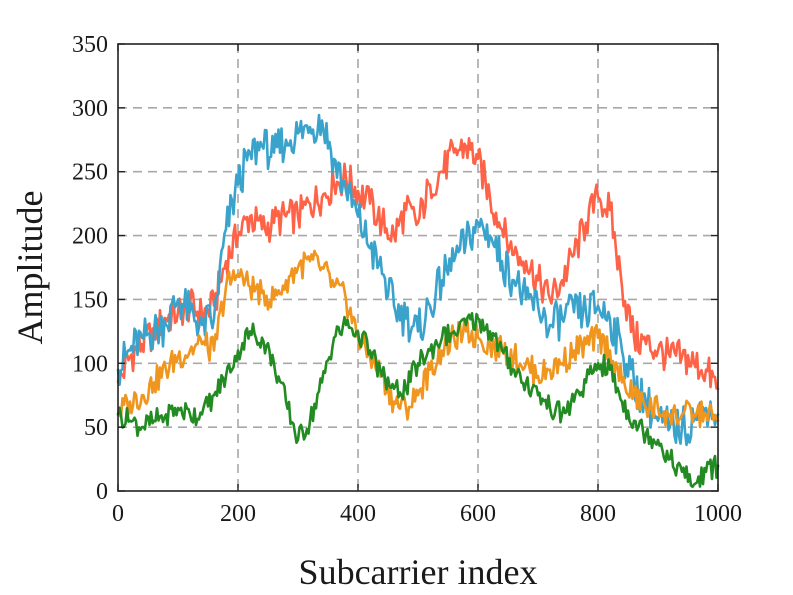  Describe the element at coordinates (90, 109) in the screenshot. I see `y-tick-label: 300` at that location.